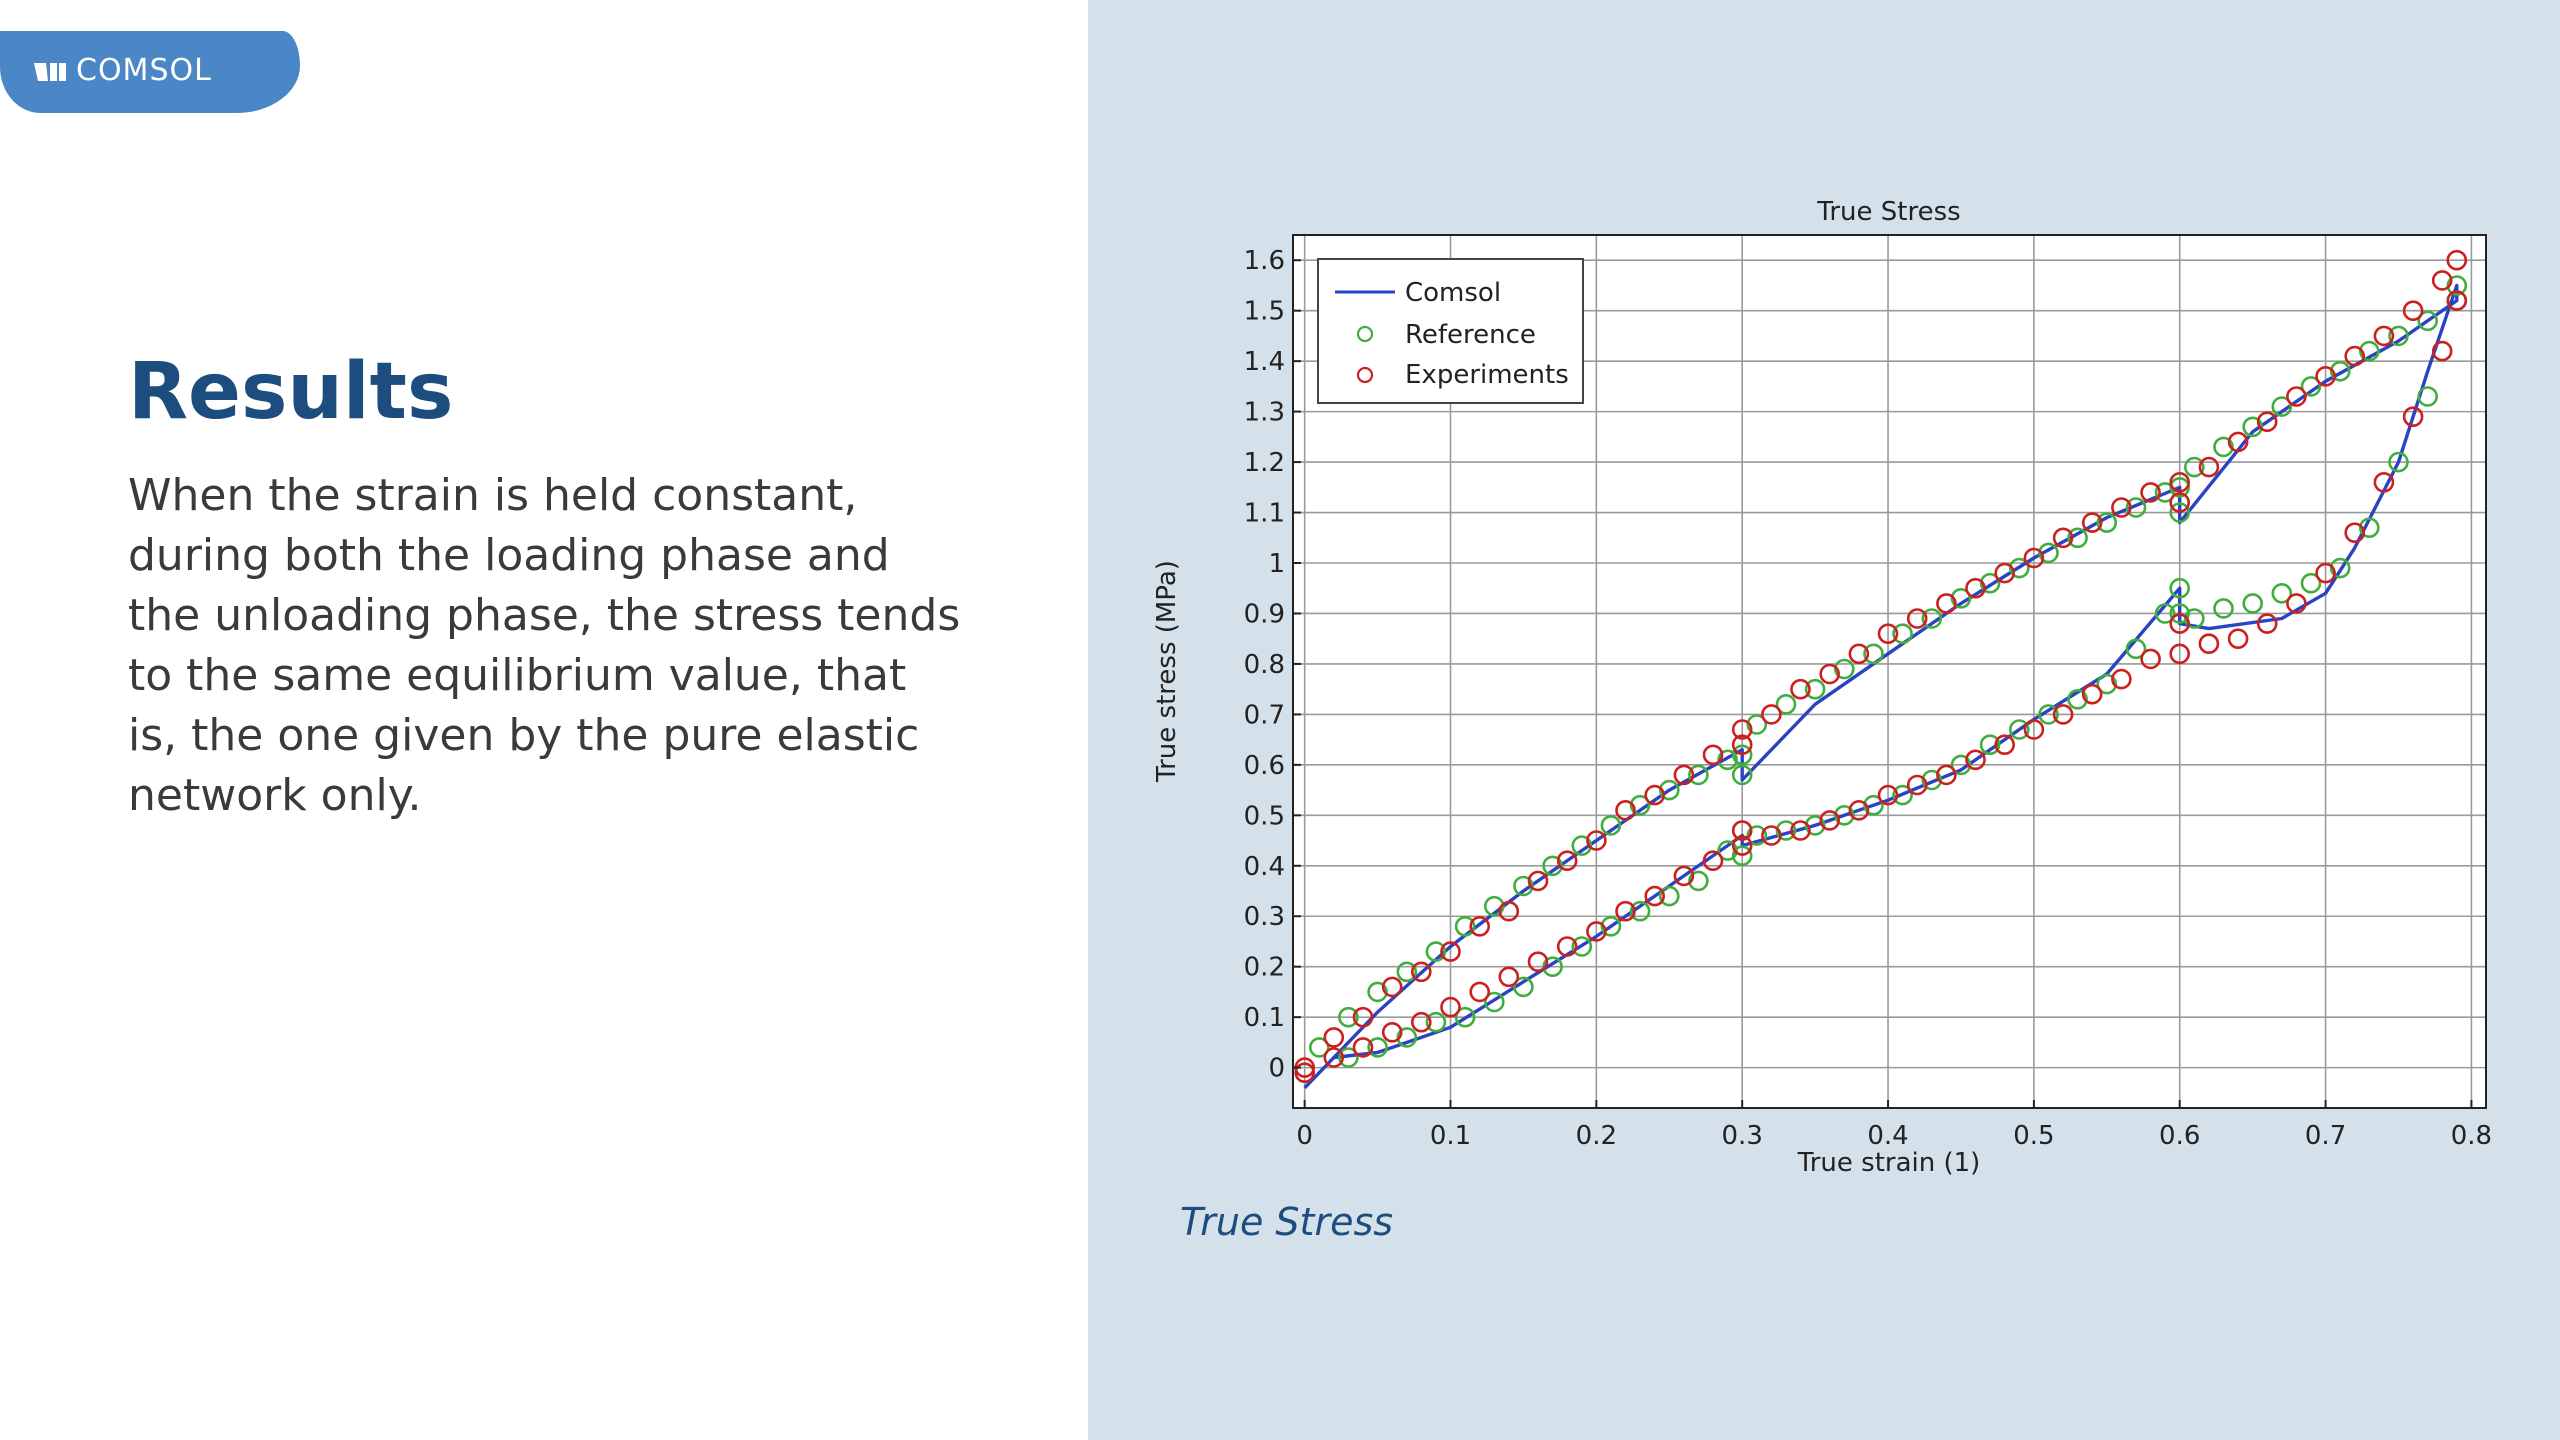 Image resolution: width=2560 pixels, height=1440 pixels. What do you see at coordinates (1287, 1222) in the screenshot?
I see `chart-caption: True Stress` at bounding box center [1287, 1222].